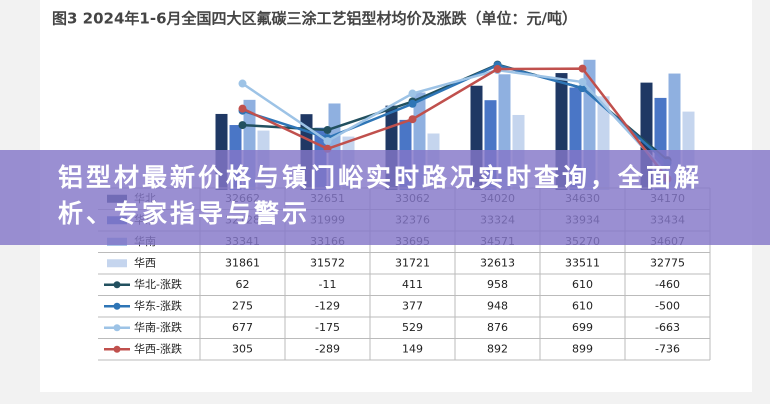 This screenshot has height=404, width=770. Describe the element at coordinates (667, 262) in the screenshot. I see `table-cell: 32775` at that location.